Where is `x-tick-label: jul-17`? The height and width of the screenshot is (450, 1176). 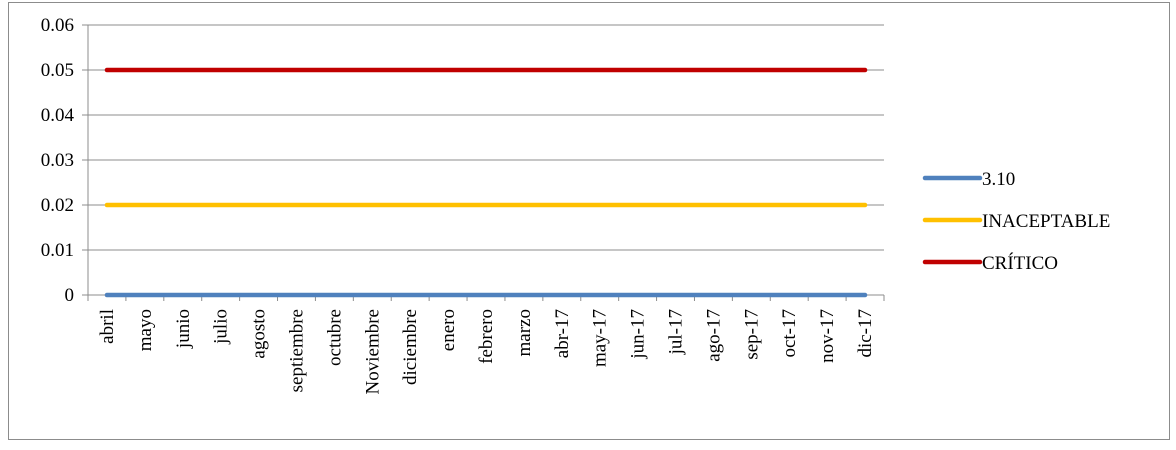
x-tick-label: jul-17 is located at coordinates (676, 332).